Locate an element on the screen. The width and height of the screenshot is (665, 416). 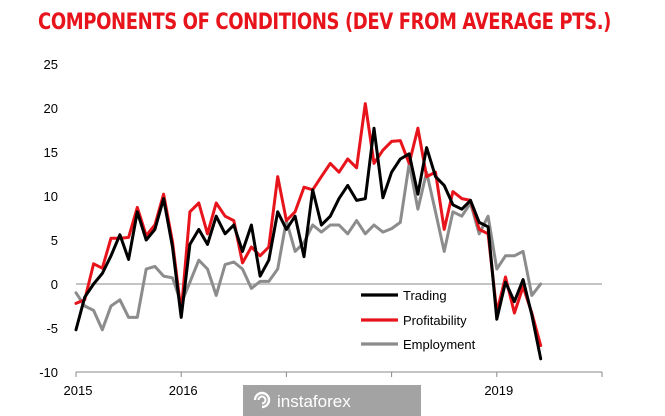
y-tick-label: 15 is located at coordinates (51, 152).